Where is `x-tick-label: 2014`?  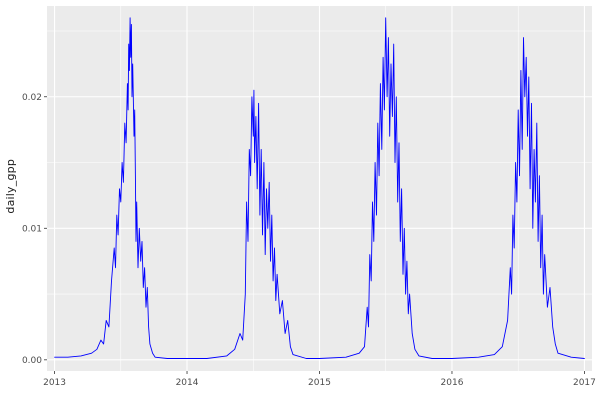
x-tick-label: 2014 is located at coordinates (187, 383).